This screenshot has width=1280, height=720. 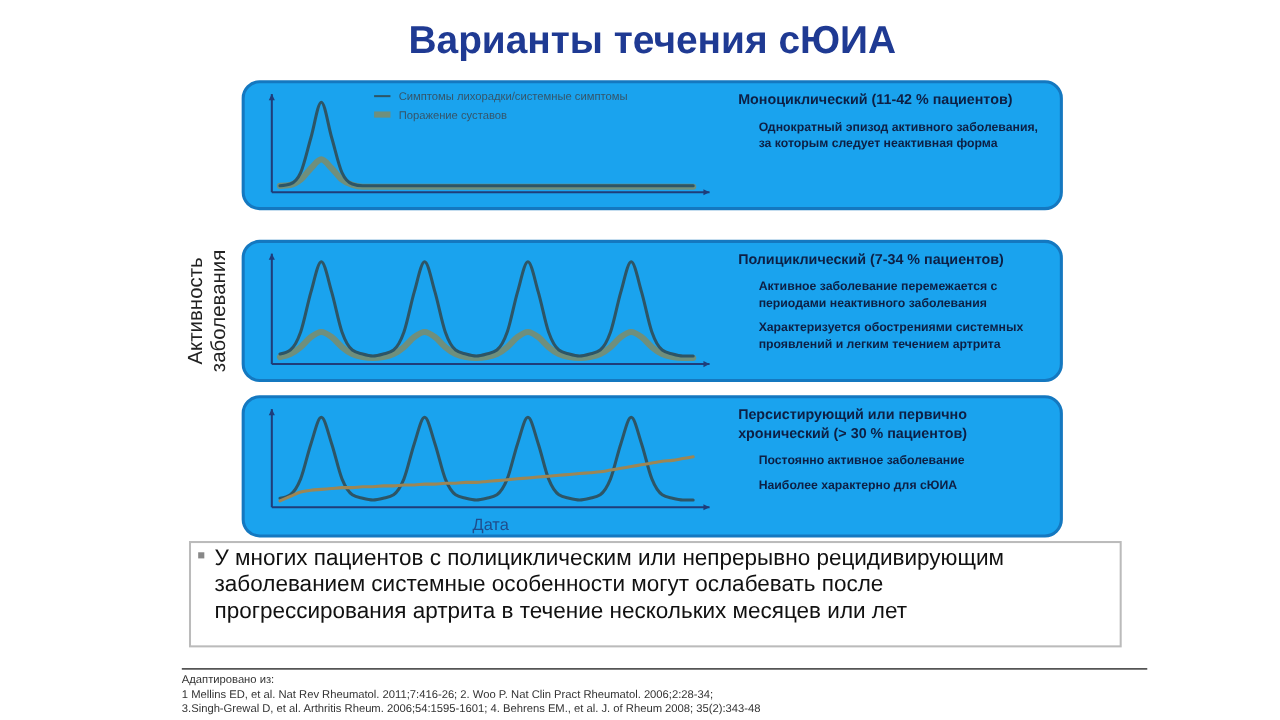 What do you see at coordinates (208, 311) in the screenshot?
I see `y-axis-title: Активность заболевания` at bounding box center [208, 311].